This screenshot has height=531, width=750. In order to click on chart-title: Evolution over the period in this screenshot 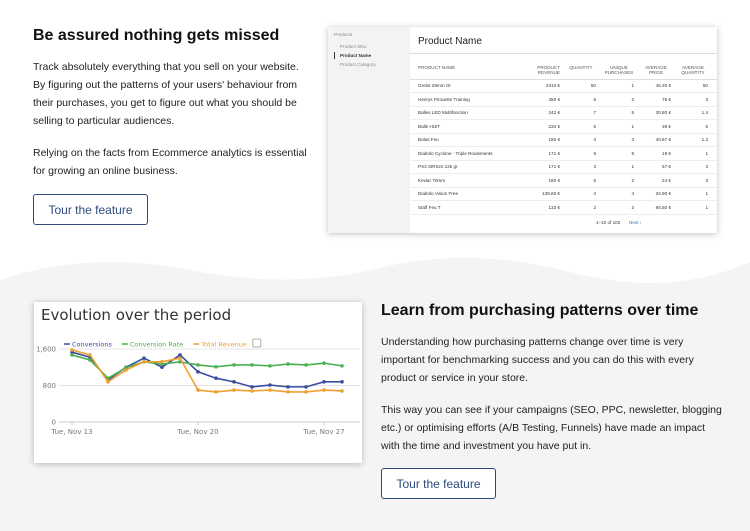, I will do `click(136, 315)`.